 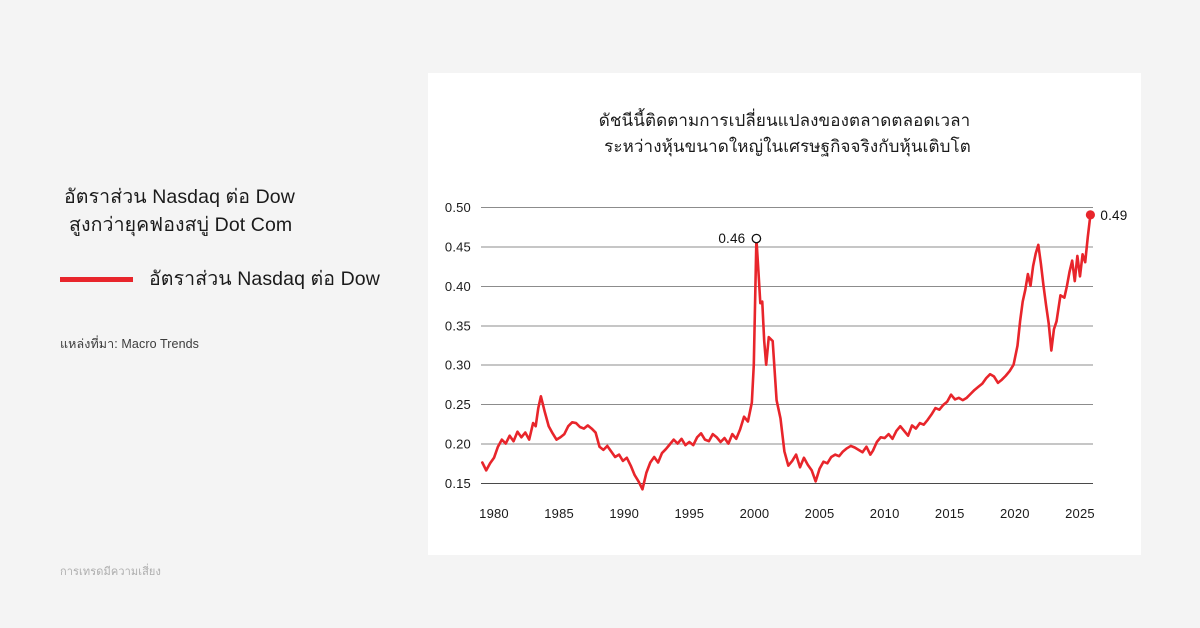 I want to click on x-axis-tick-label: 2005, so click(x=820, y=513).